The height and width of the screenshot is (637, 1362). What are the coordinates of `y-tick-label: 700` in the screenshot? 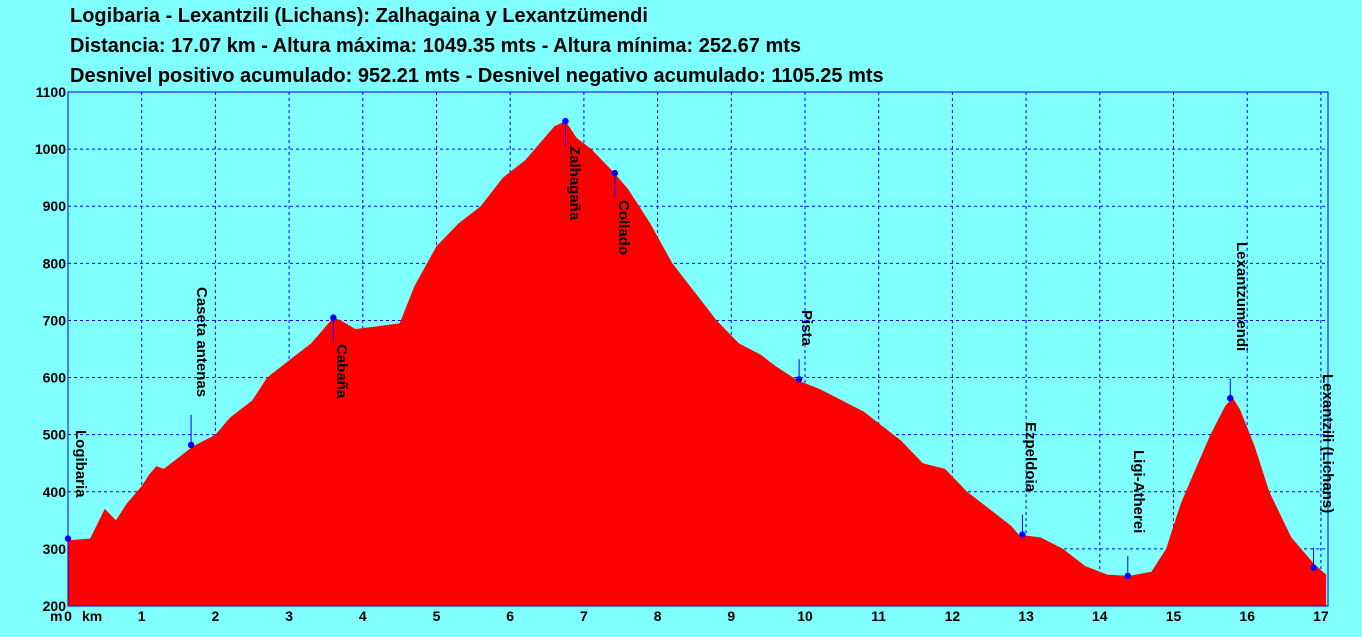 It's located at (55, 320).